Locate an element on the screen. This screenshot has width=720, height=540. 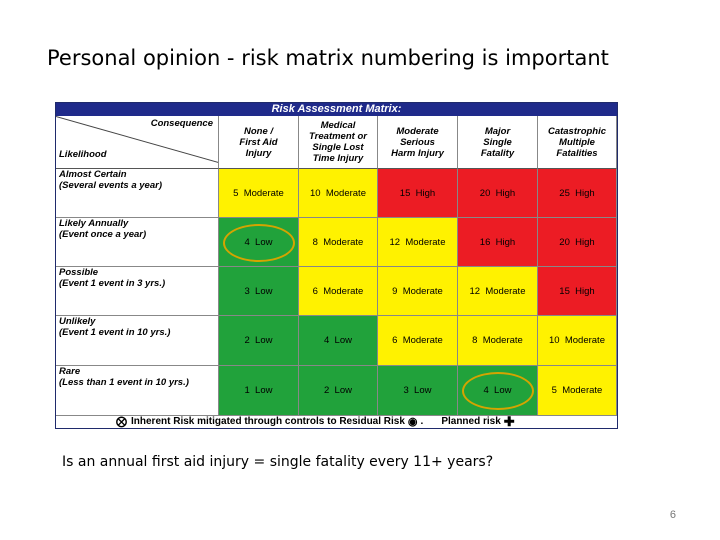
likelihood-row-label: Almost Certain (Several events a year) is located at coordinates (137, 193).